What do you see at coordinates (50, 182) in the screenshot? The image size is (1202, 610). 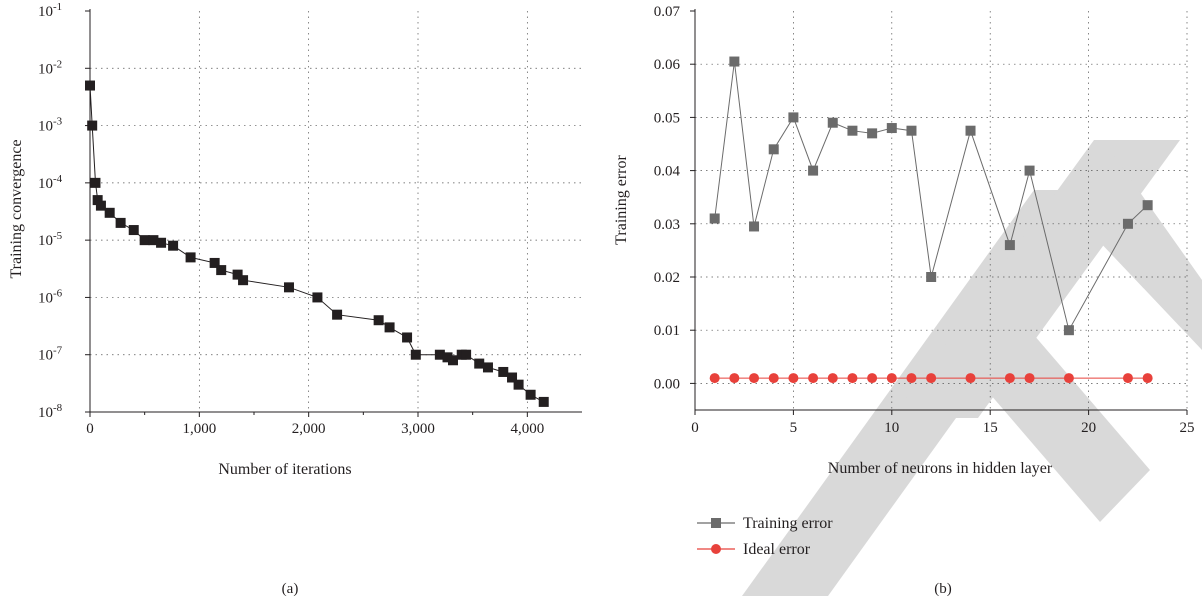 I see `y-tick-label: 10⁻⁴` at bounding box center [50, 182].